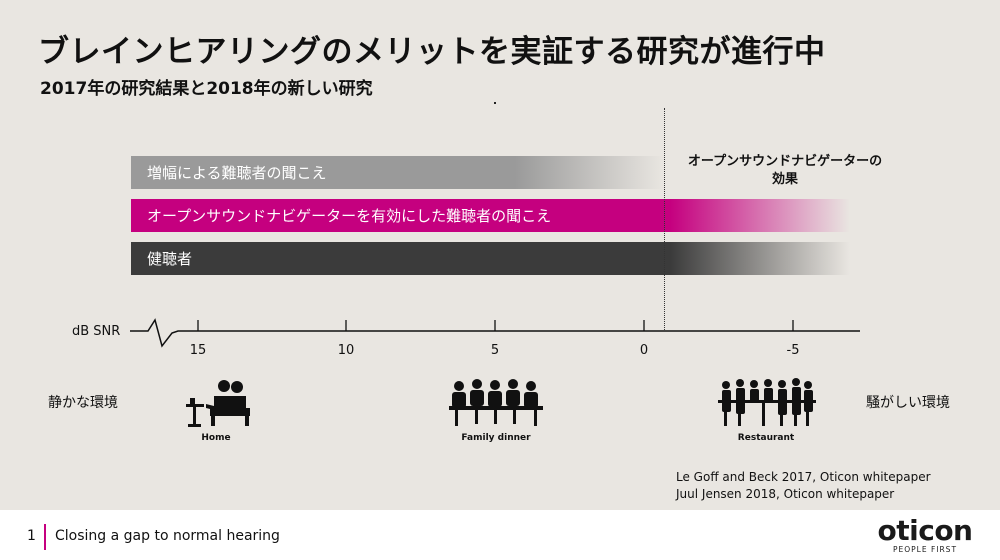  What do you see at coordinates (216, 438) in the screenshot?
I see `home-label: Home` at bounding box center [216, 438].